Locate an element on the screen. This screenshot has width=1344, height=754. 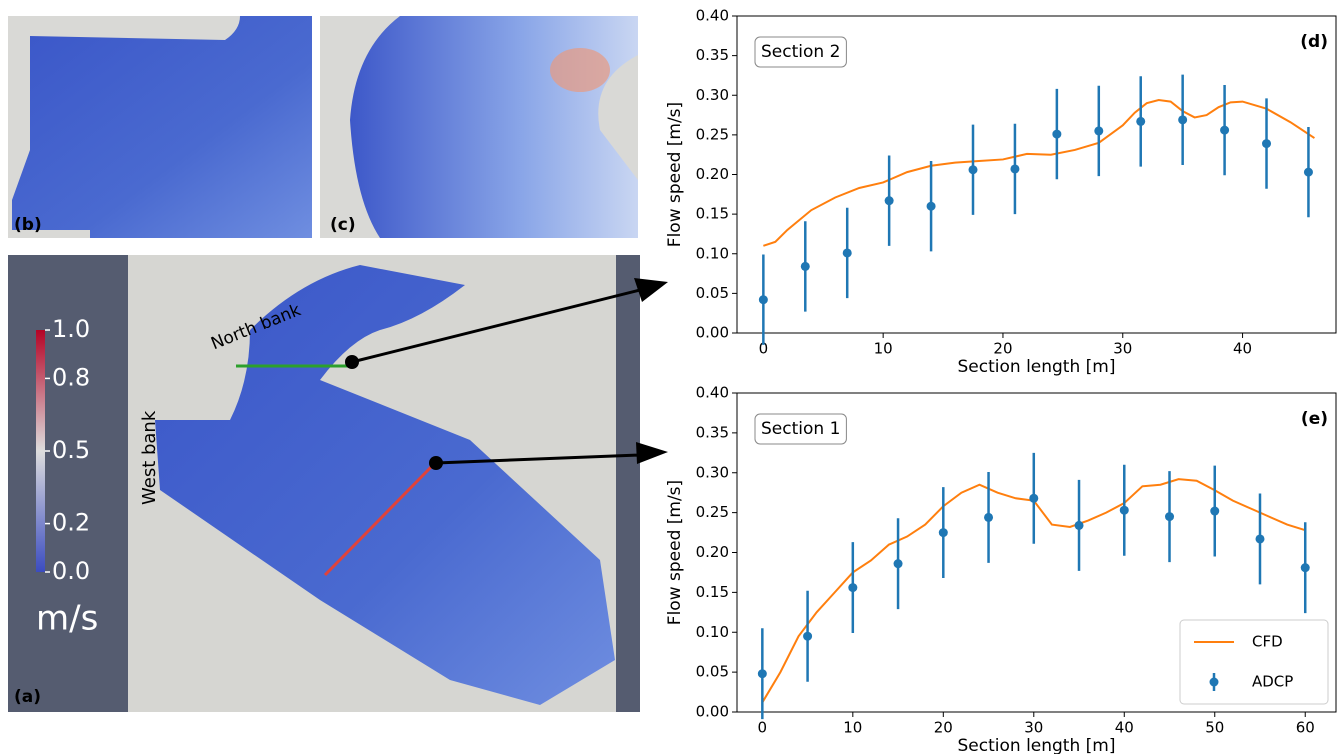
arrows is located at coordinates (509, 371).